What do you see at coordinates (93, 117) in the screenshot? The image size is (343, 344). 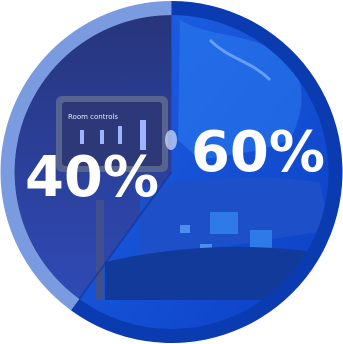 I see `screen-title: Room controls` at bounding box center [93, 117].